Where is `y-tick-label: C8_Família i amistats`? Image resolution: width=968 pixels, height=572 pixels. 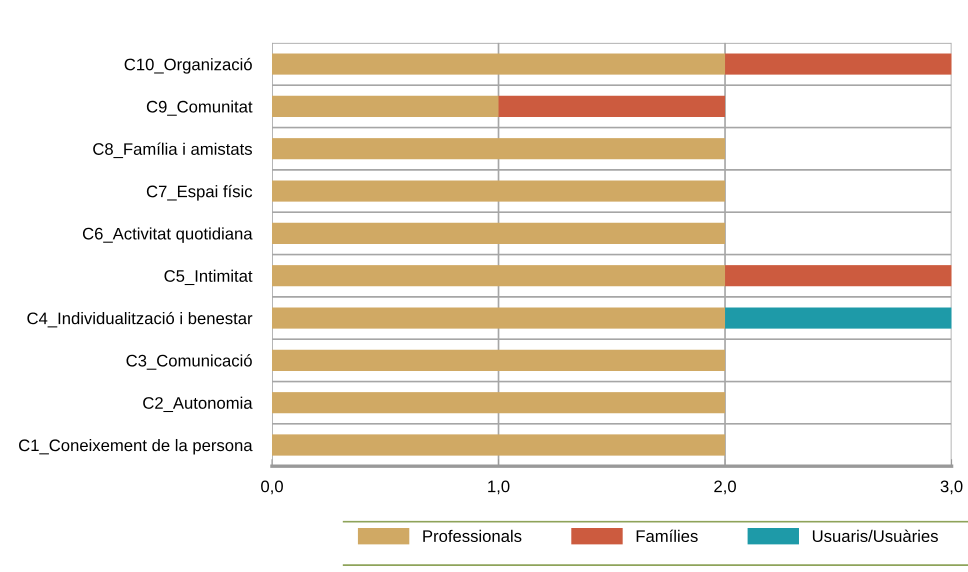 y-tick-label: C8_Família i amistats is located at coordinates (172, 150).